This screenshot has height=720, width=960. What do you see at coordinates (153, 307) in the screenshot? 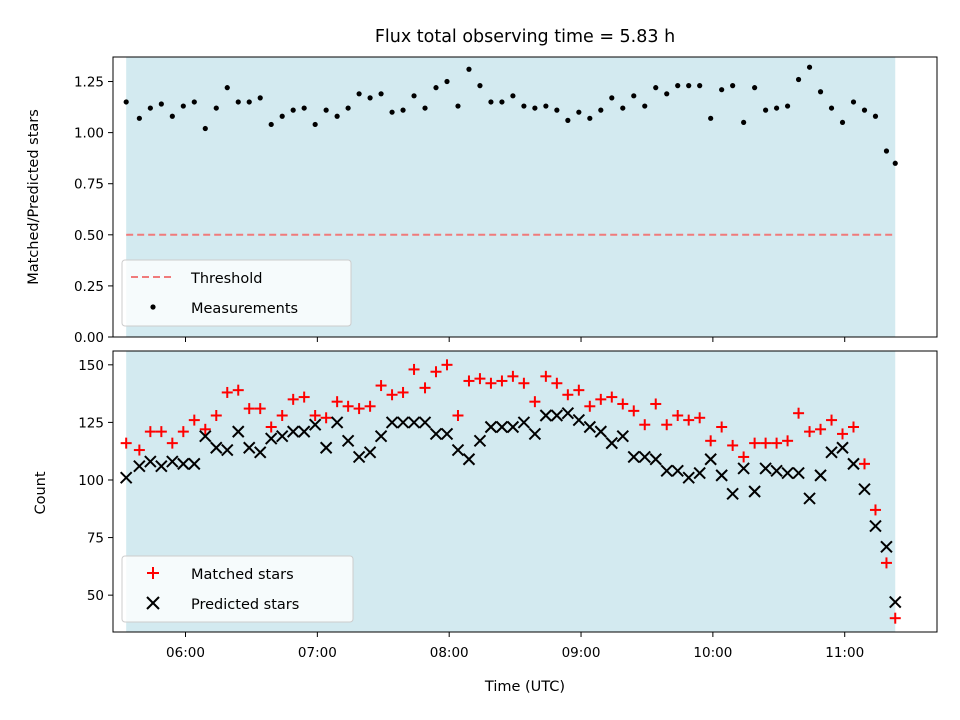
I see `measurements-legend-swatch` at bounding box center [153, 307].